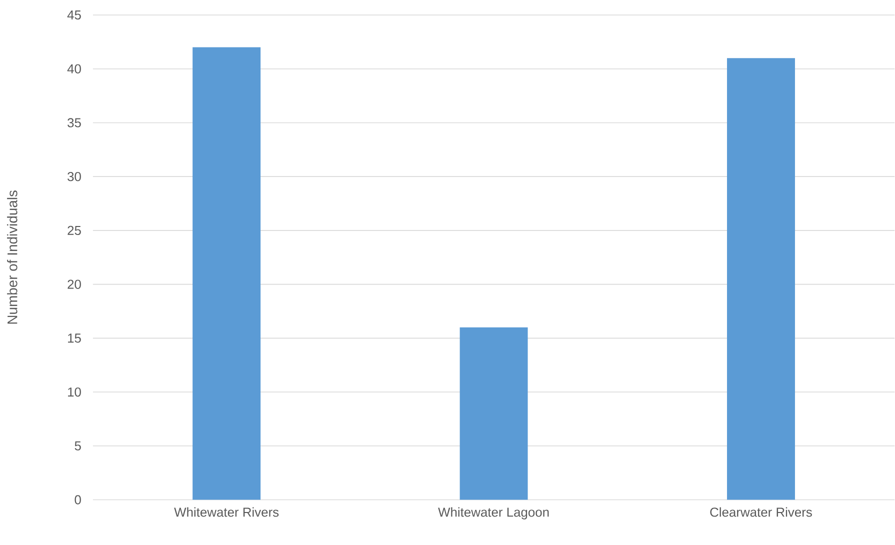 The height and width of the screenshot is (545, 895). What do you see at coordinates (74, 338) in the screenshot?
I see `y-tick-label: 15` at bounding box center [74, 338].